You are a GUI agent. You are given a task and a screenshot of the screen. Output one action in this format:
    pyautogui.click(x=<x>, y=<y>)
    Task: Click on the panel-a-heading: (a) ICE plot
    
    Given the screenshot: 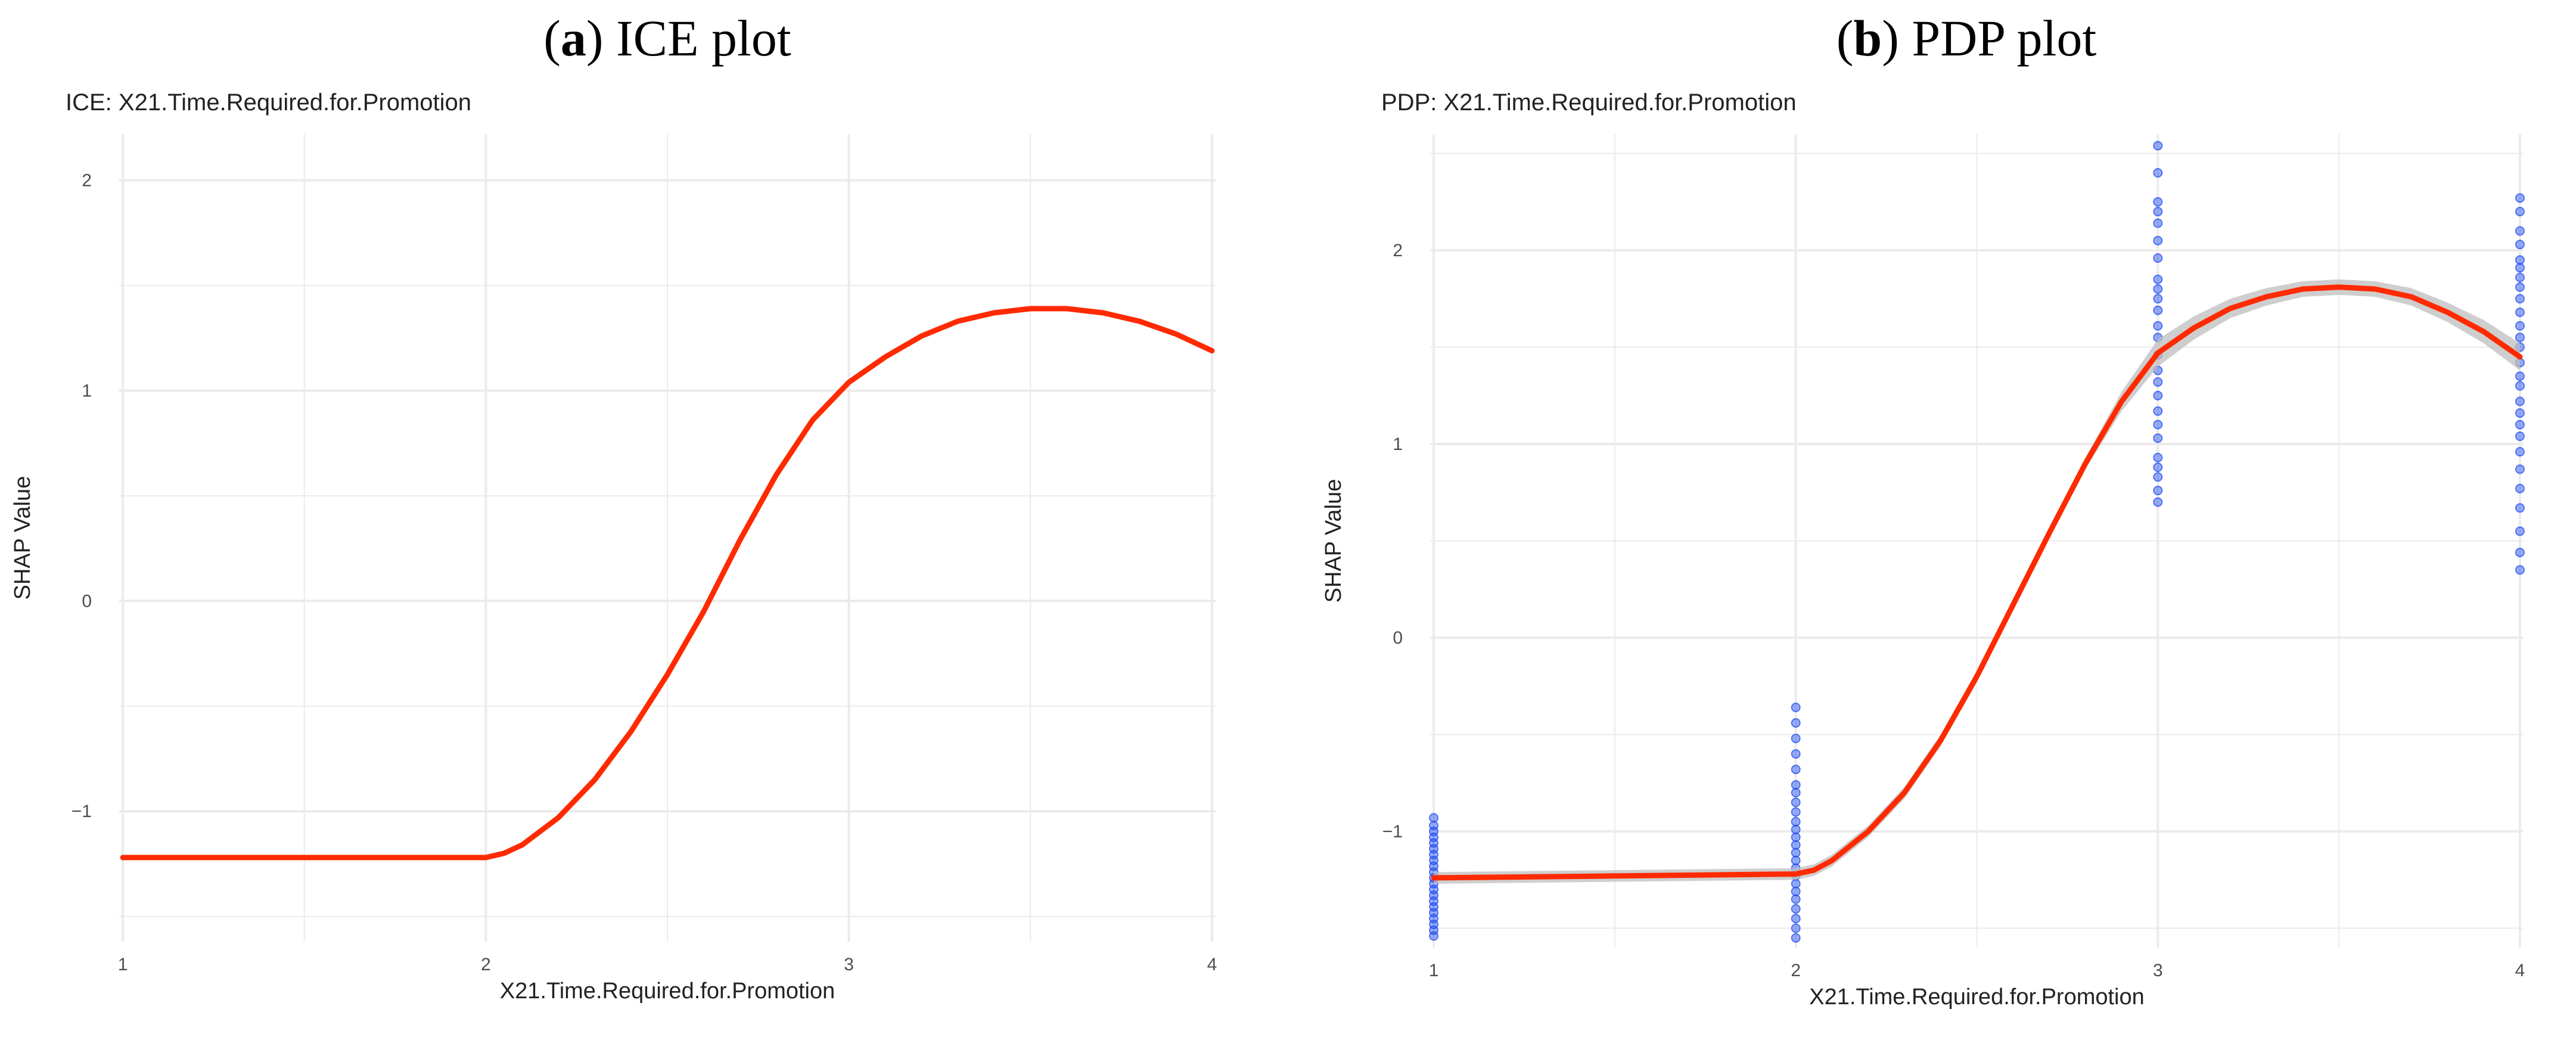 What is the action you would take?
    pyautogui.click(x=667, y=38)
    